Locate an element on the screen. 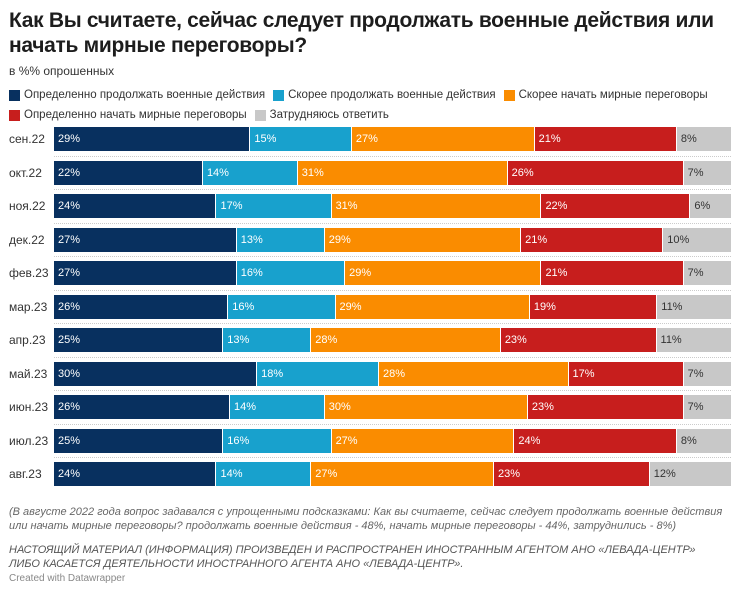 Image resolution: width=740 pixels, height=593 pixels. legend-item: Определенно начать мирные переговоры is located at coordinates (128, 115).